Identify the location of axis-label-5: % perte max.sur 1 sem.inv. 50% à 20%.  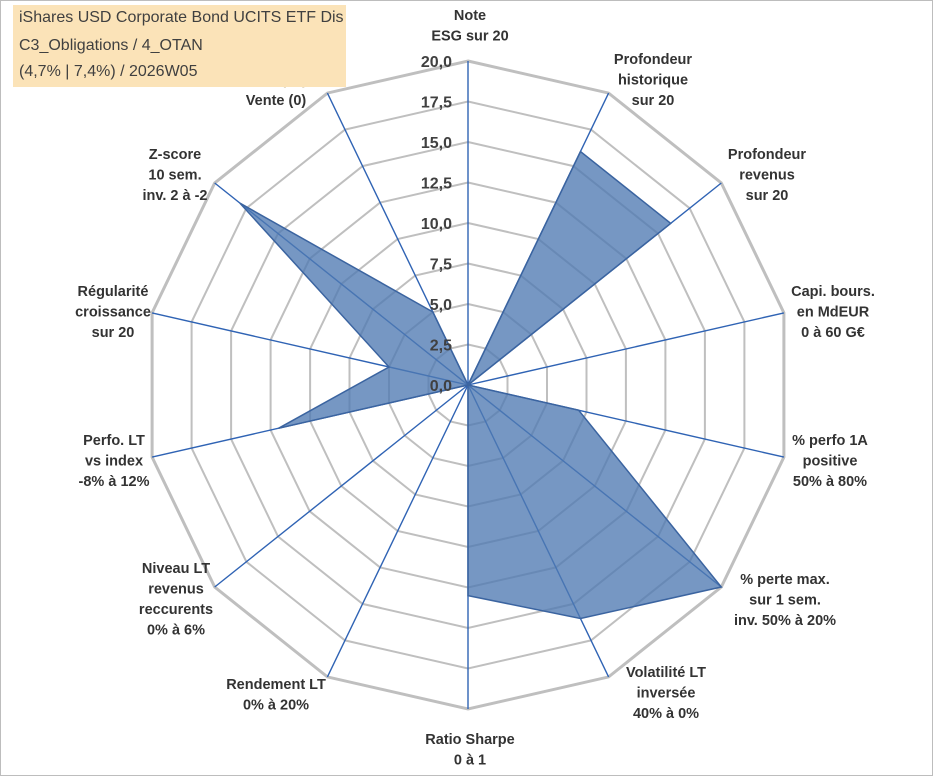
(785, 600).